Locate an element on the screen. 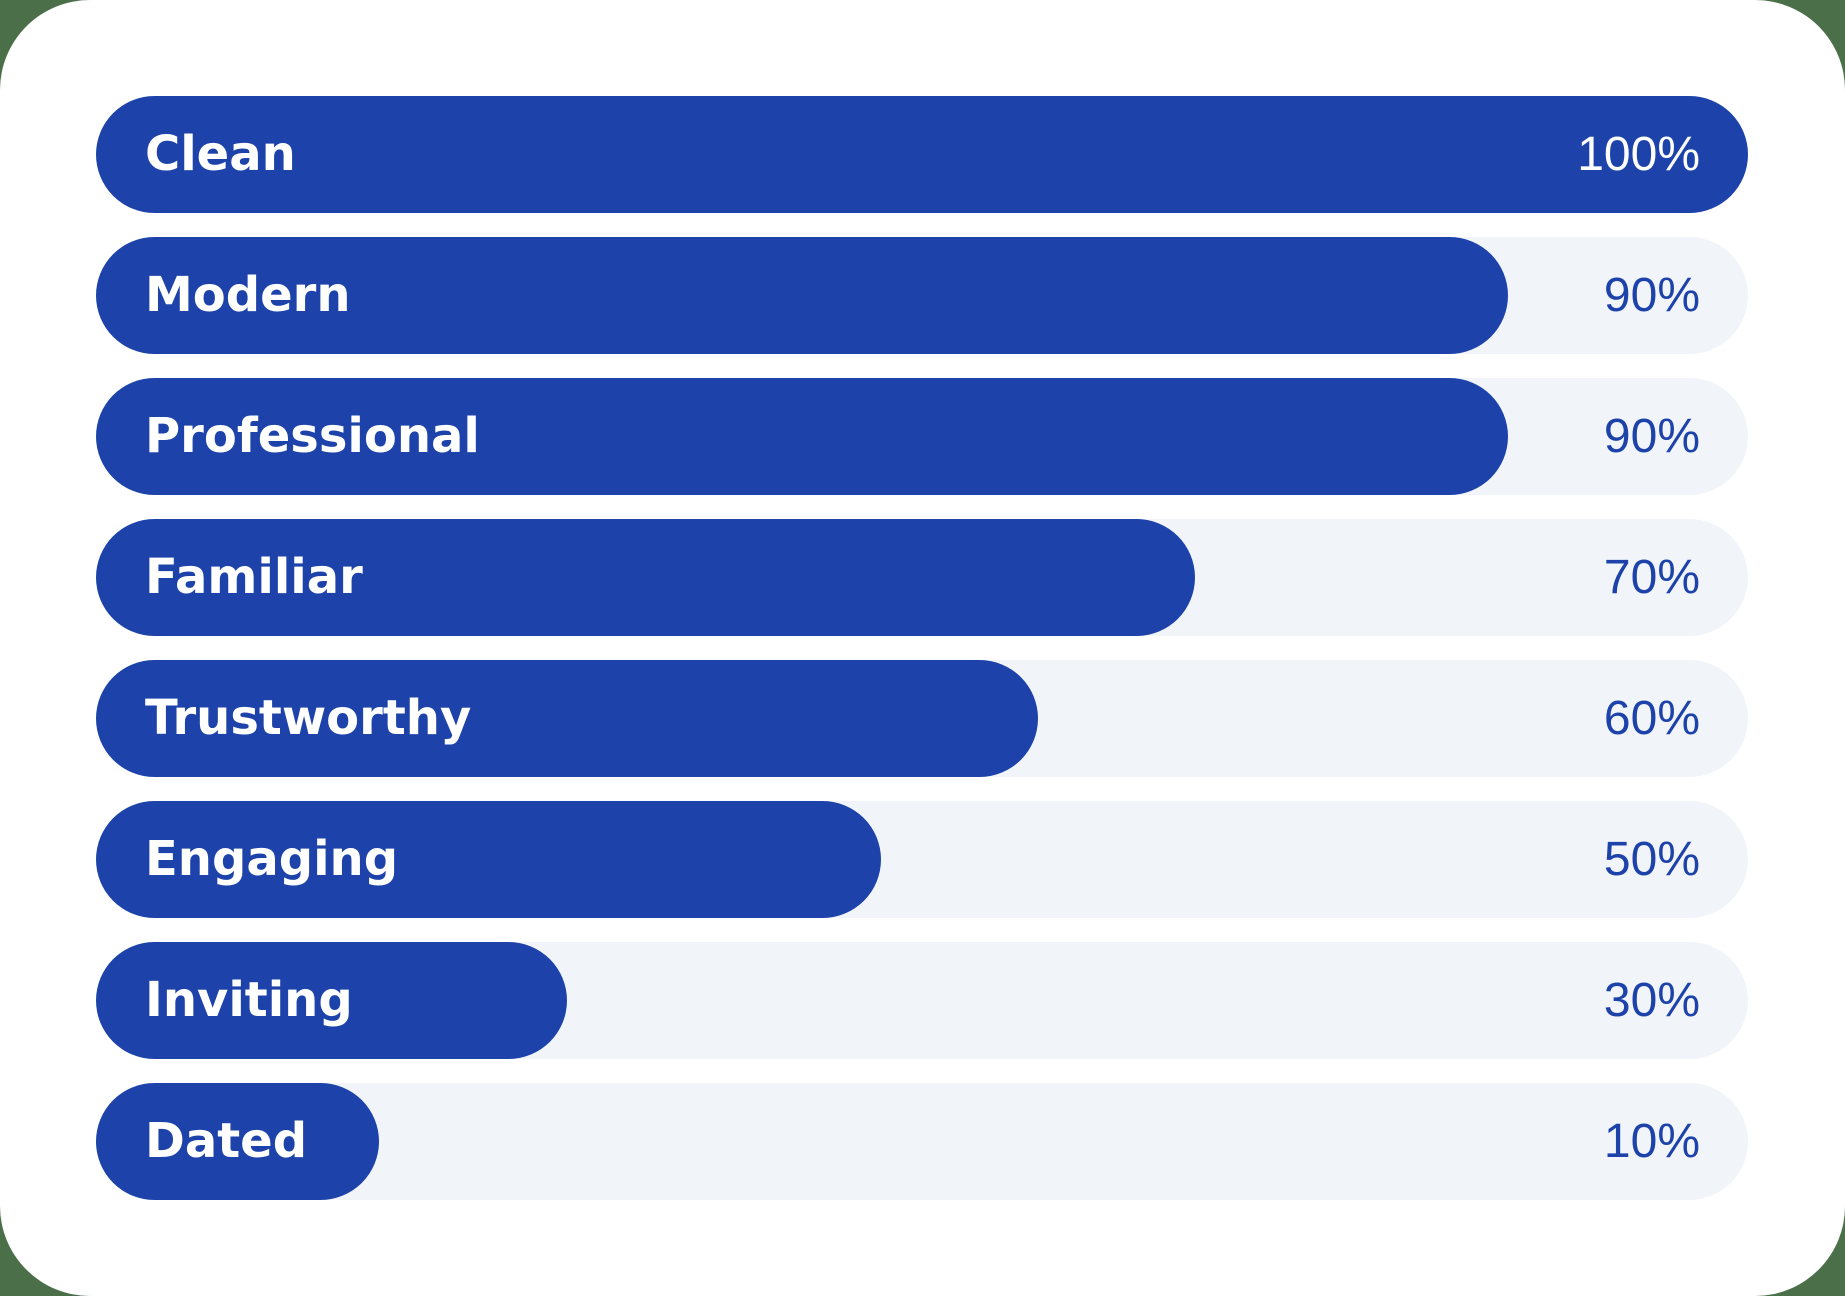 The width and height of the screenshot is (1845, 1296). bar-row: Trustworthy 60% is located at coordinates (922, 718).